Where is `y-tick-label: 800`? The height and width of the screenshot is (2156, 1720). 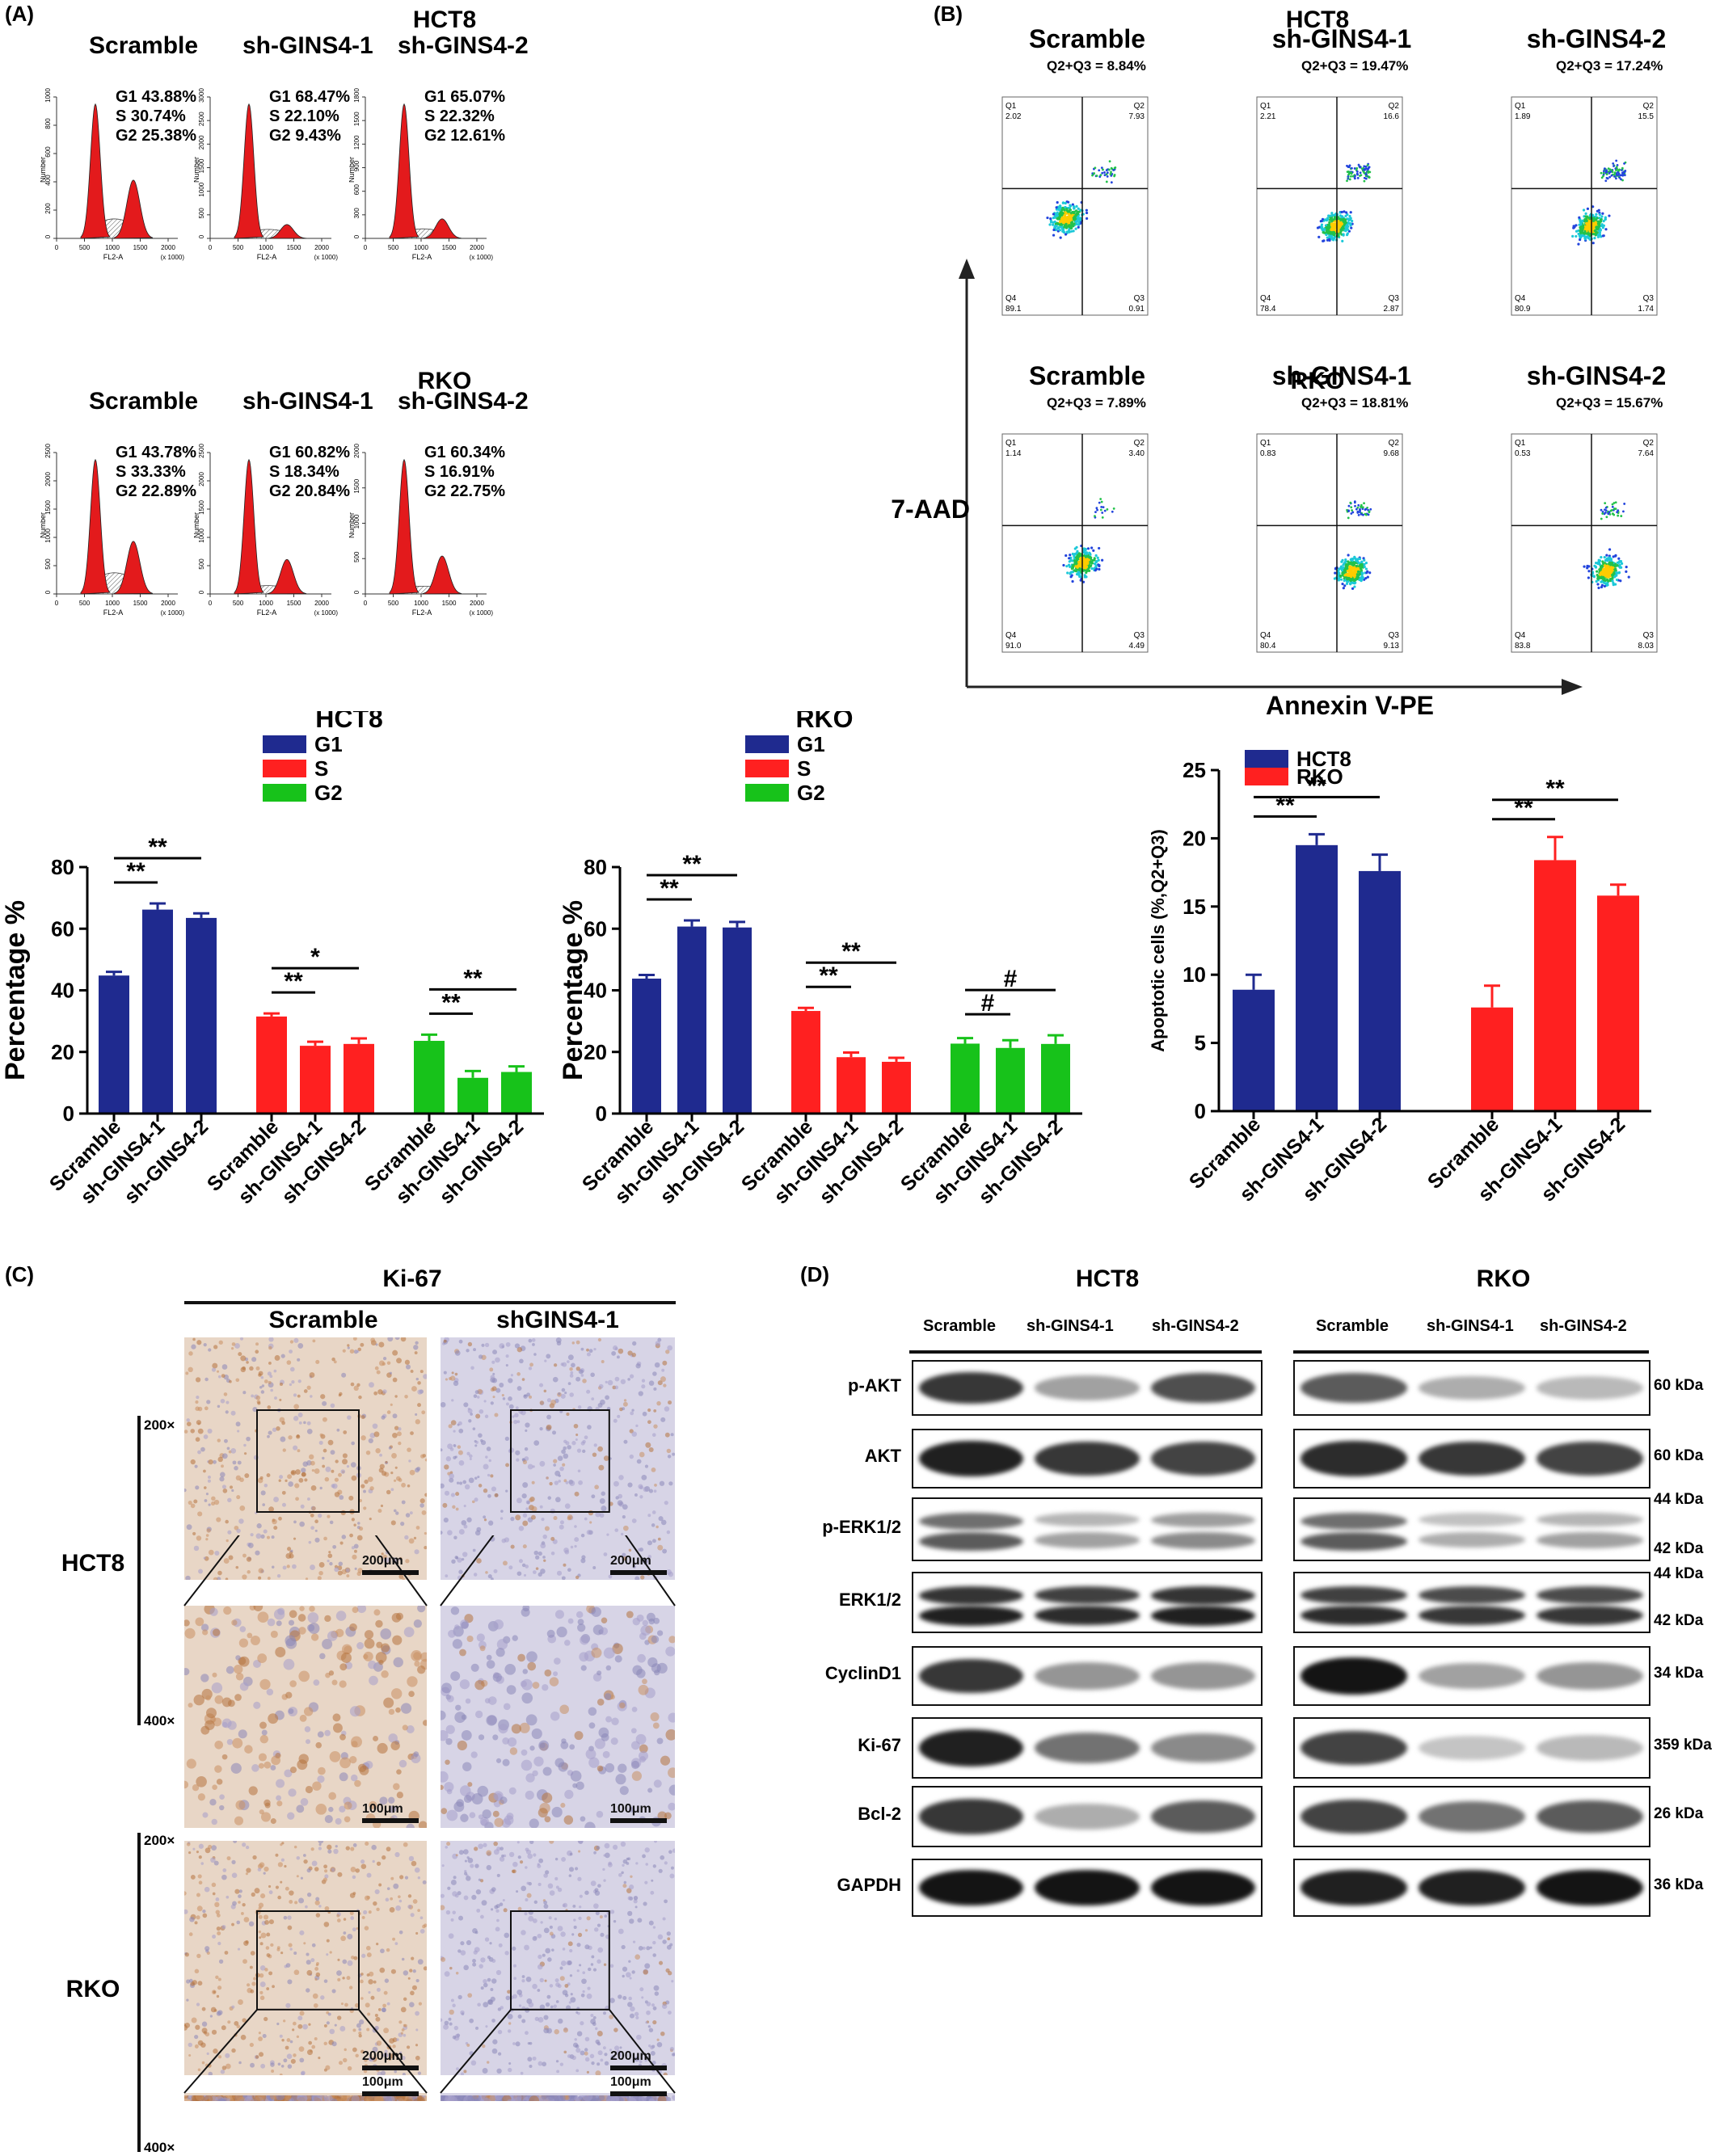 y-tick-label: 800 is located at coordinates (48, 123).